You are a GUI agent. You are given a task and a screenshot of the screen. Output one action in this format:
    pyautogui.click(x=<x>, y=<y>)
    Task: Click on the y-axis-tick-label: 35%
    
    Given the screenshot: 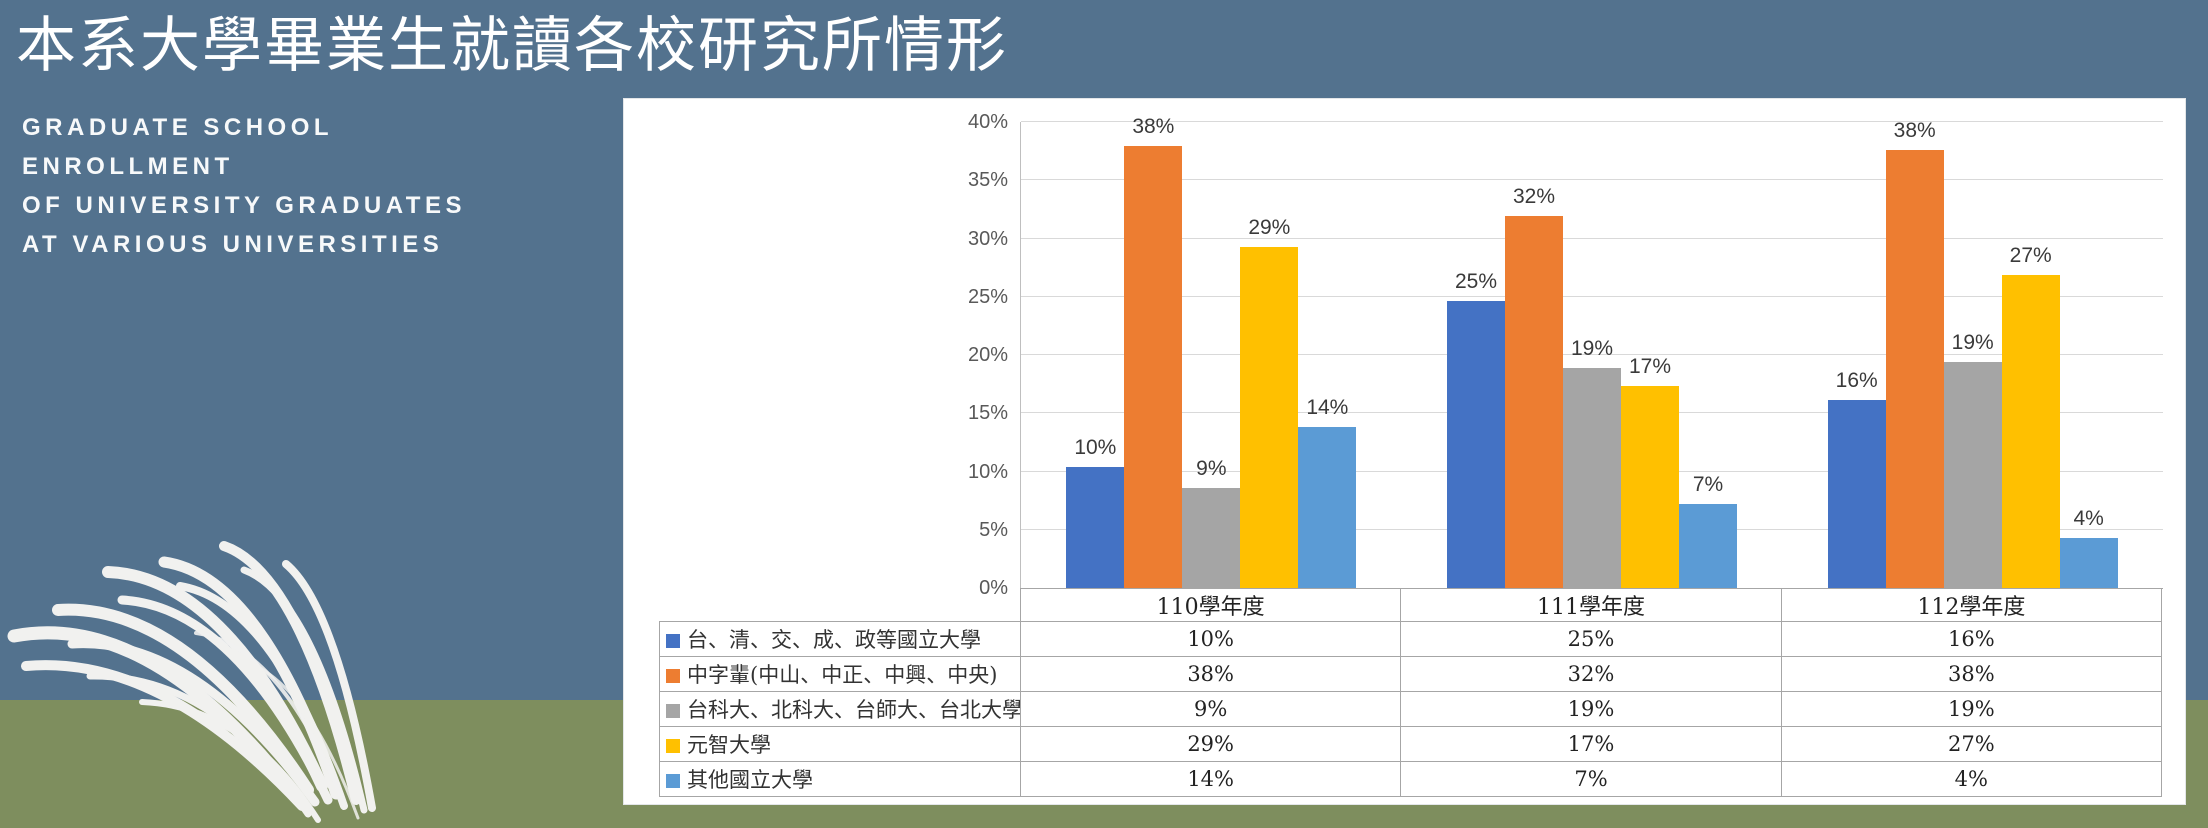 What is the action you would take?
    pyautogui.click(x=987, y=180)
    